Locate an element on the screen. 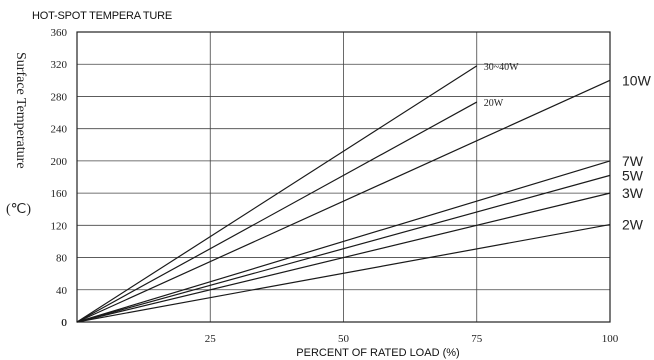  series-label: 2W is located at coordinates (633, 225).